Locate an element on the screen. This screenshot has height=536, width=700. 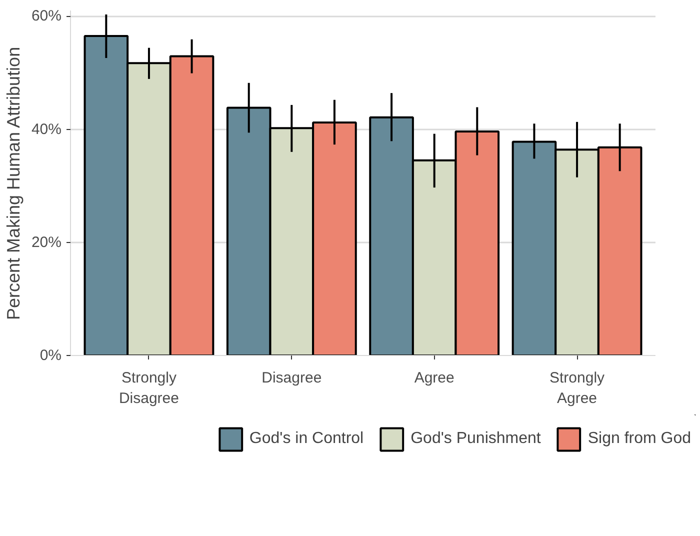
x-tick-label: Disagree is located at coordinates (292, 378).